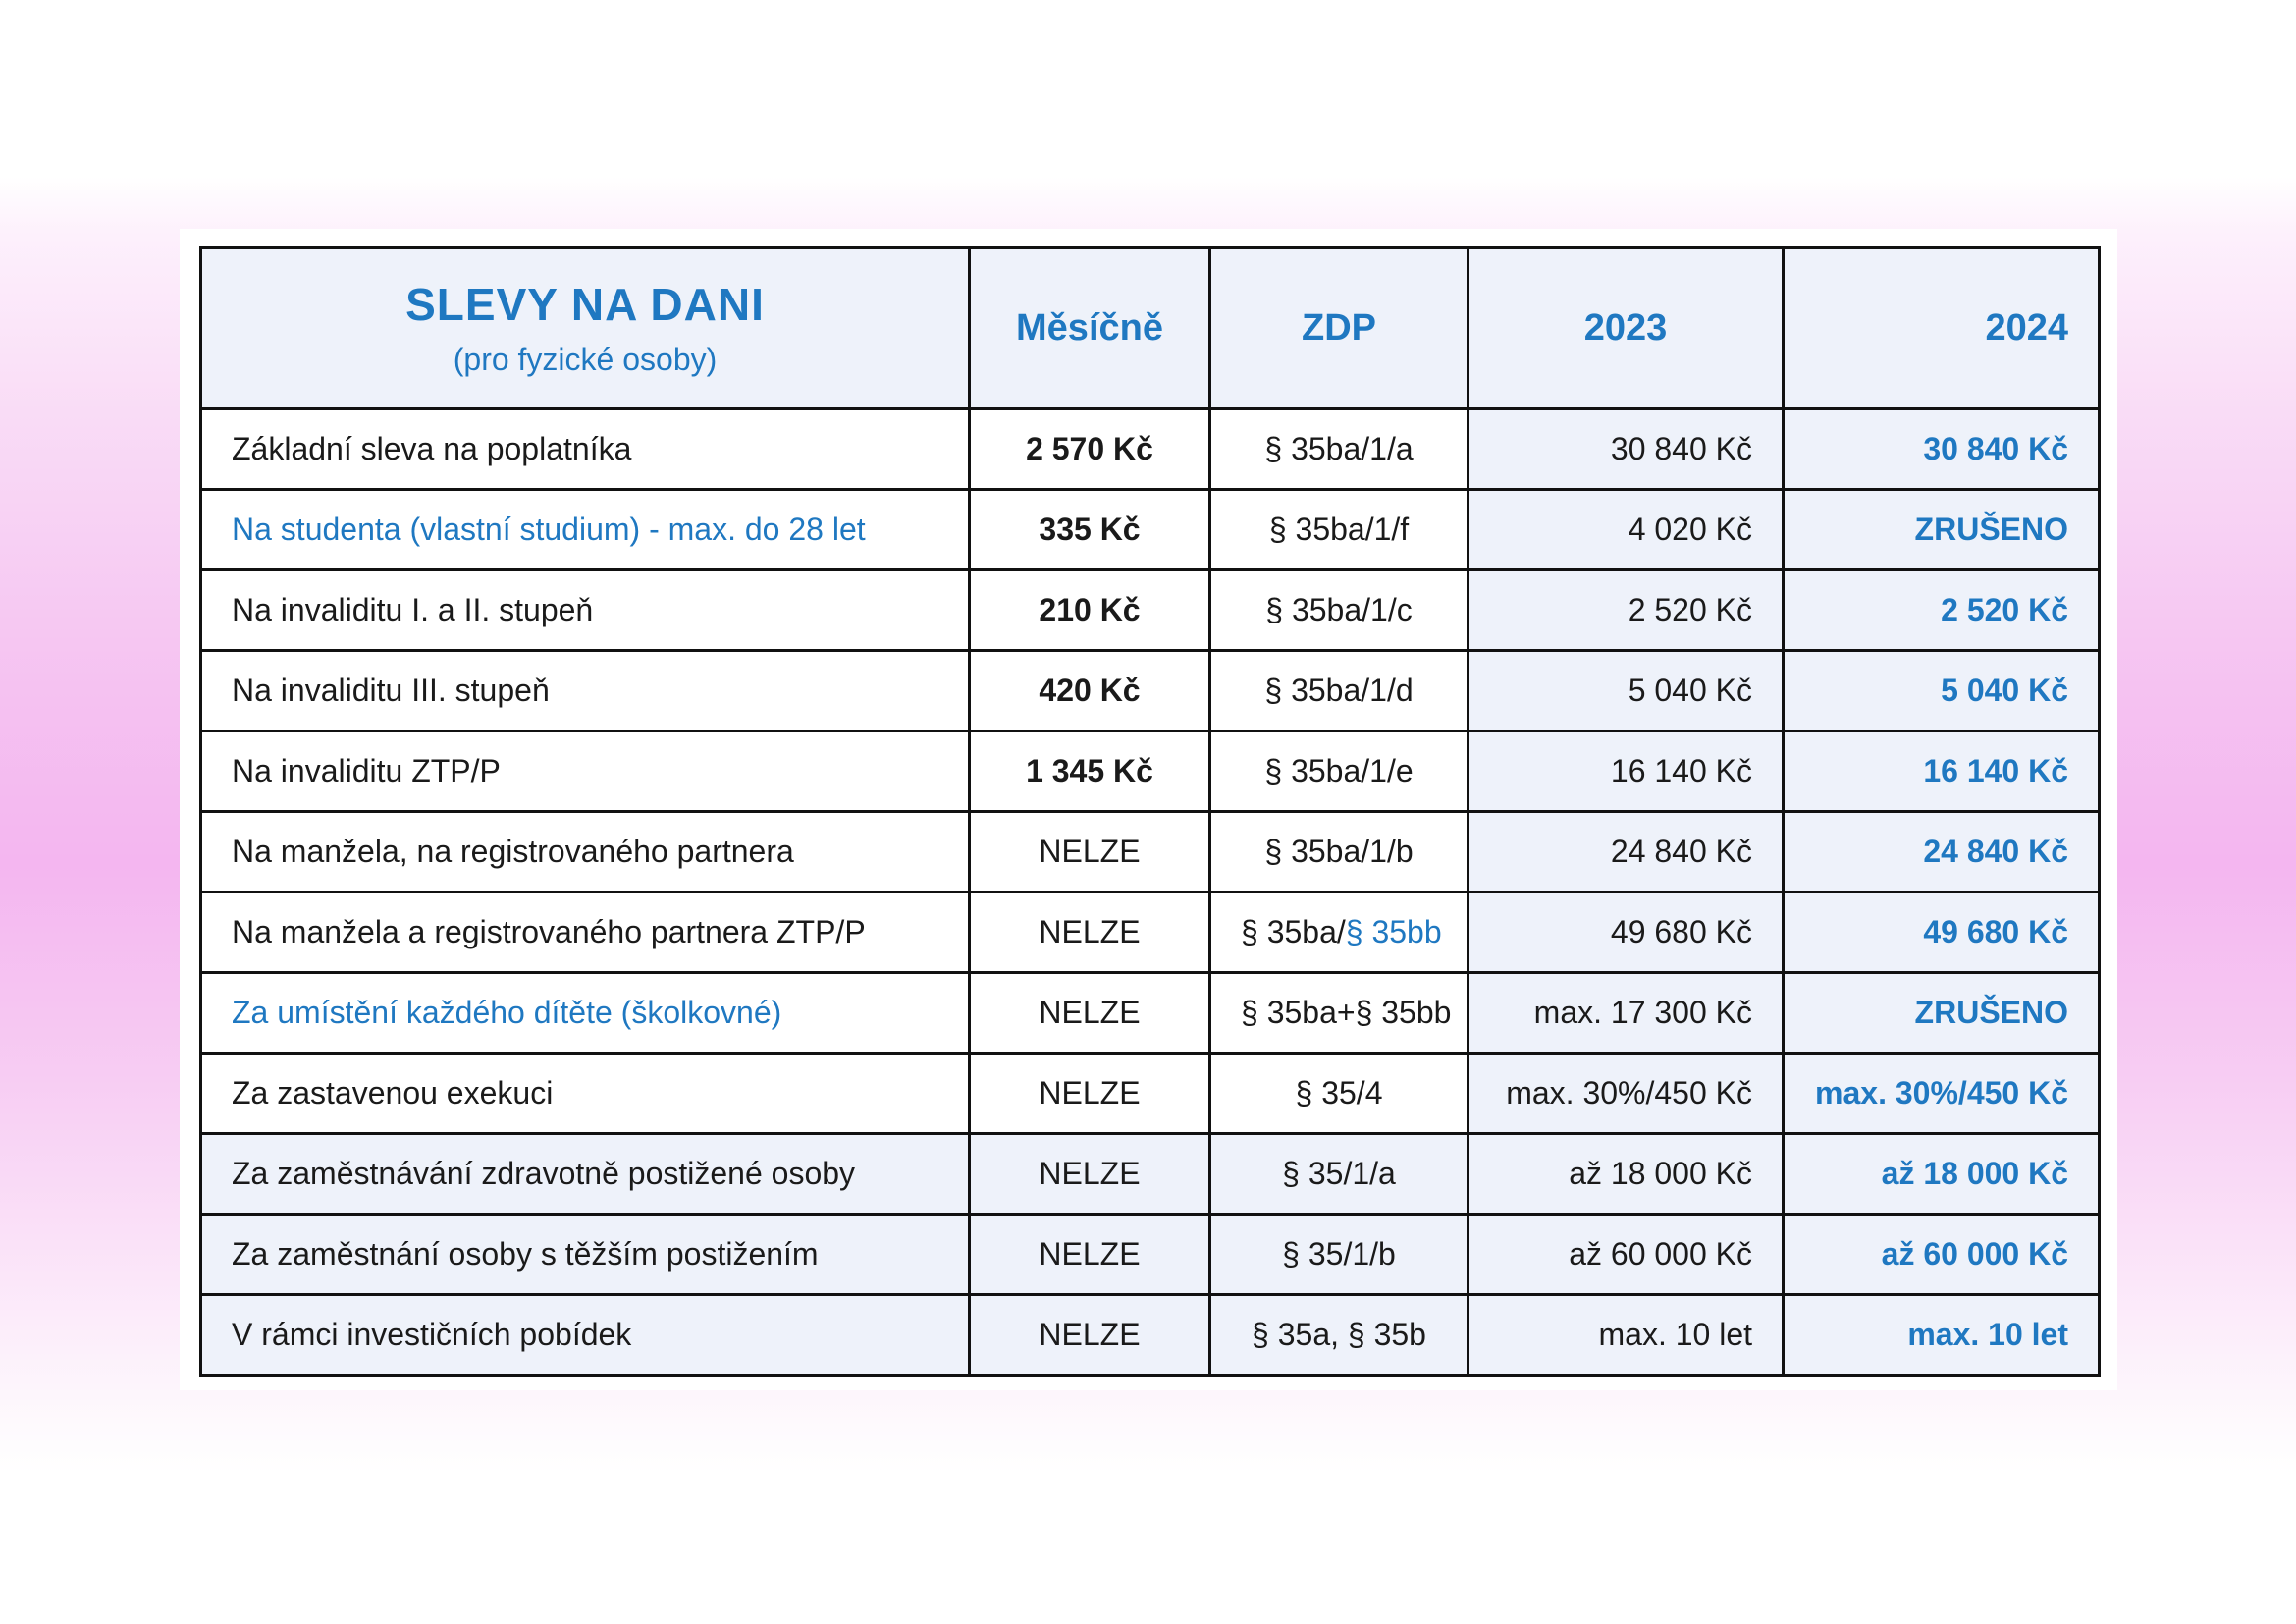 This screenshot has height=1624, width=2296. Describe the element at coordinates (1941, 1093) in the screenshot. I see `amount-2024-cell: max. 30%/450 Kč` at that location.